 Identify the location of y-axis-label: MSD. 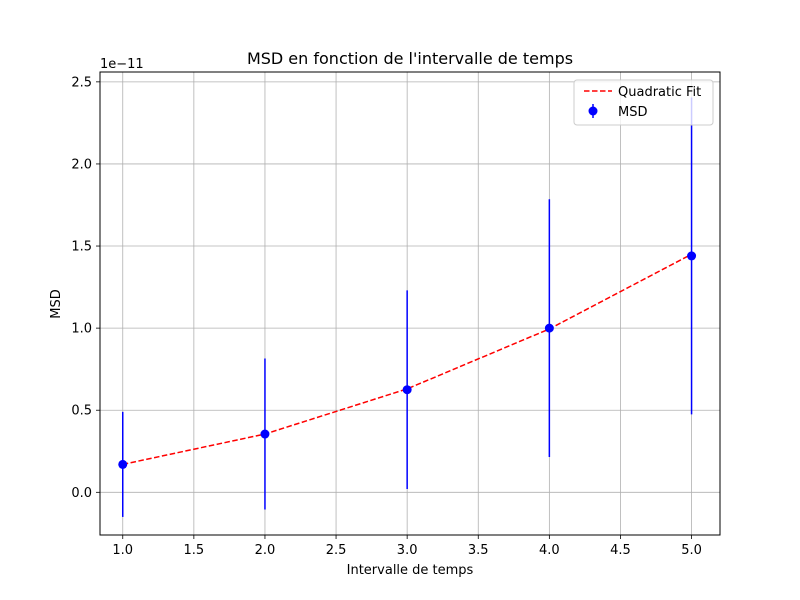
(56, 303).